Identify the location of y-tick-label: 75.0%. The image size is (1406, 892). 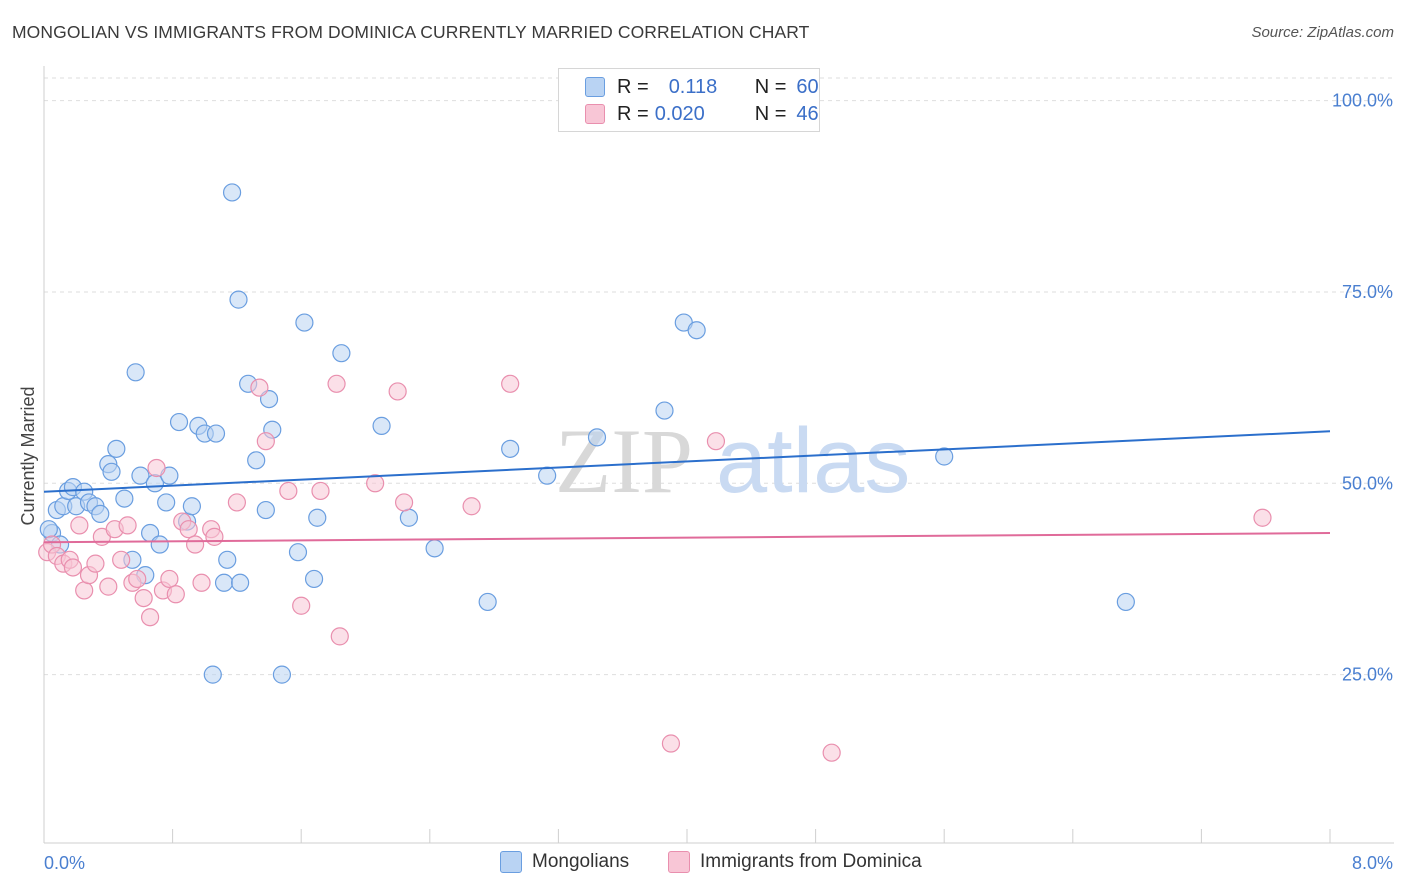
(1367, 292).